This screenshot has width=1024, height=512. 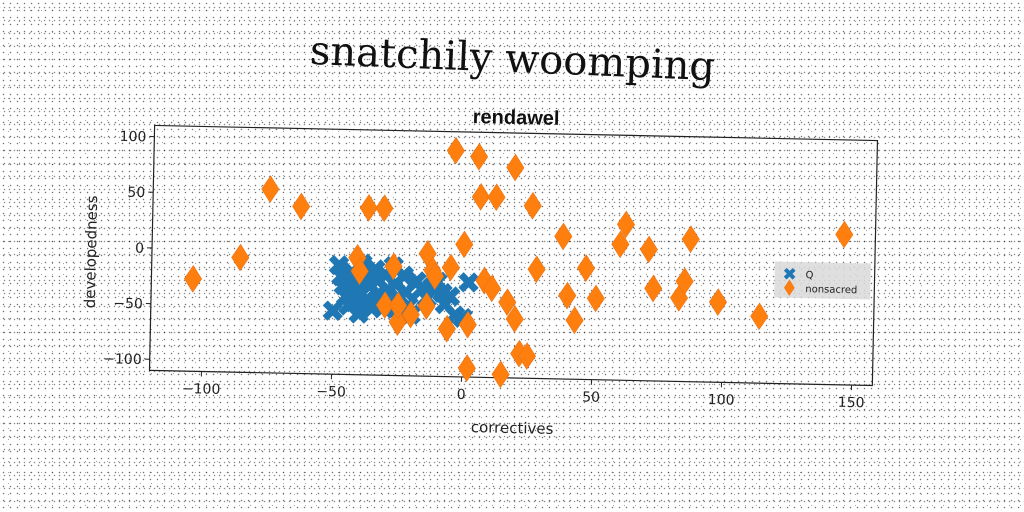 I want to click on x-tick-label: −50, so click(x=331, y=392).